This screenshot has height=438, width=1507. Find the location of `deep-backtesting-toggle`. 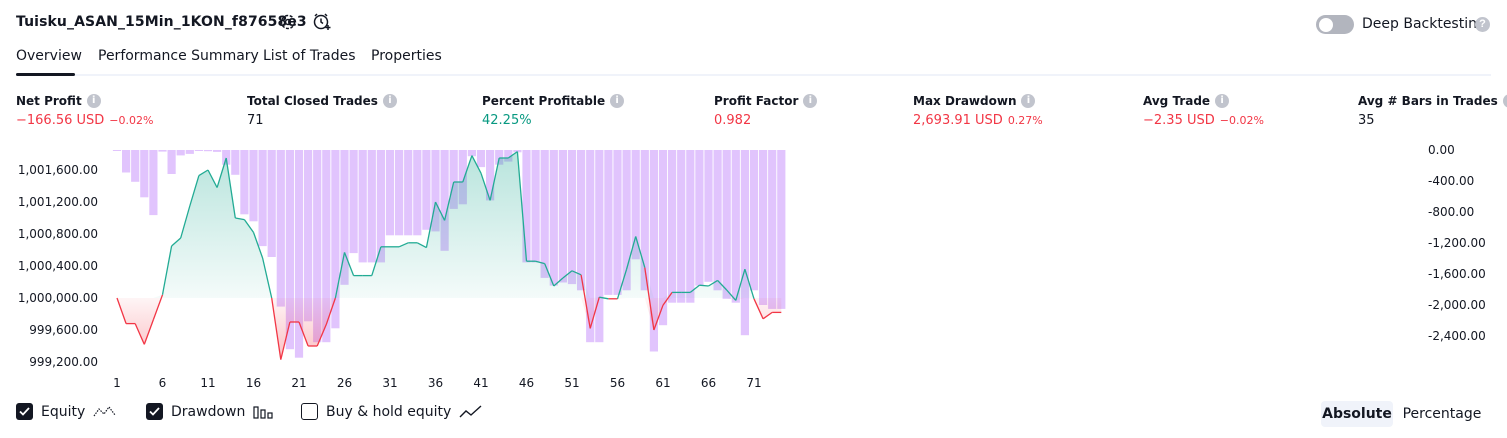

deep-backtesting-toggle is located at coordinates (1335, 24).